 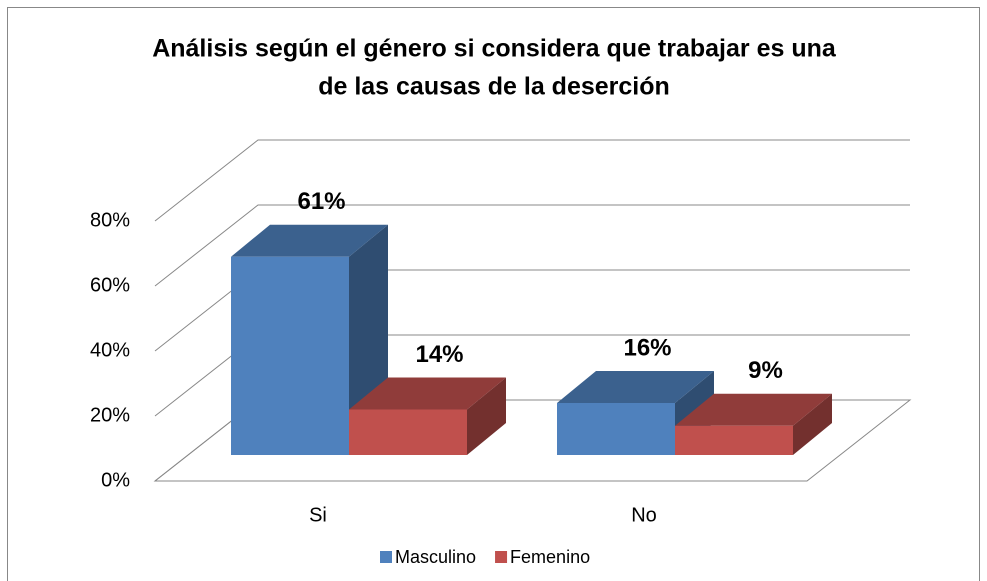 I want to click on y-tick-label: 20%, so click(x=110, y=415).